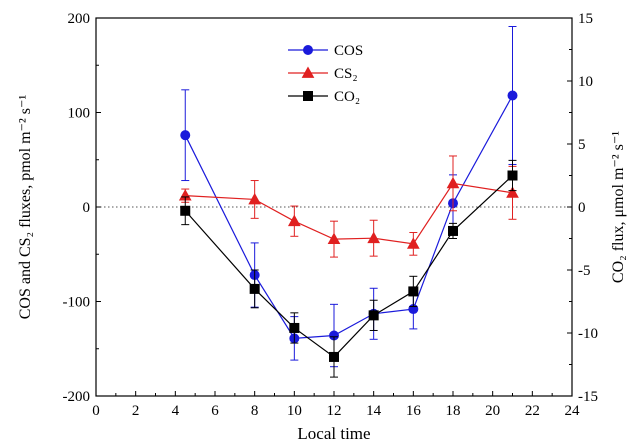  I want to click on x-tick-label: 22, so click(532, 411).